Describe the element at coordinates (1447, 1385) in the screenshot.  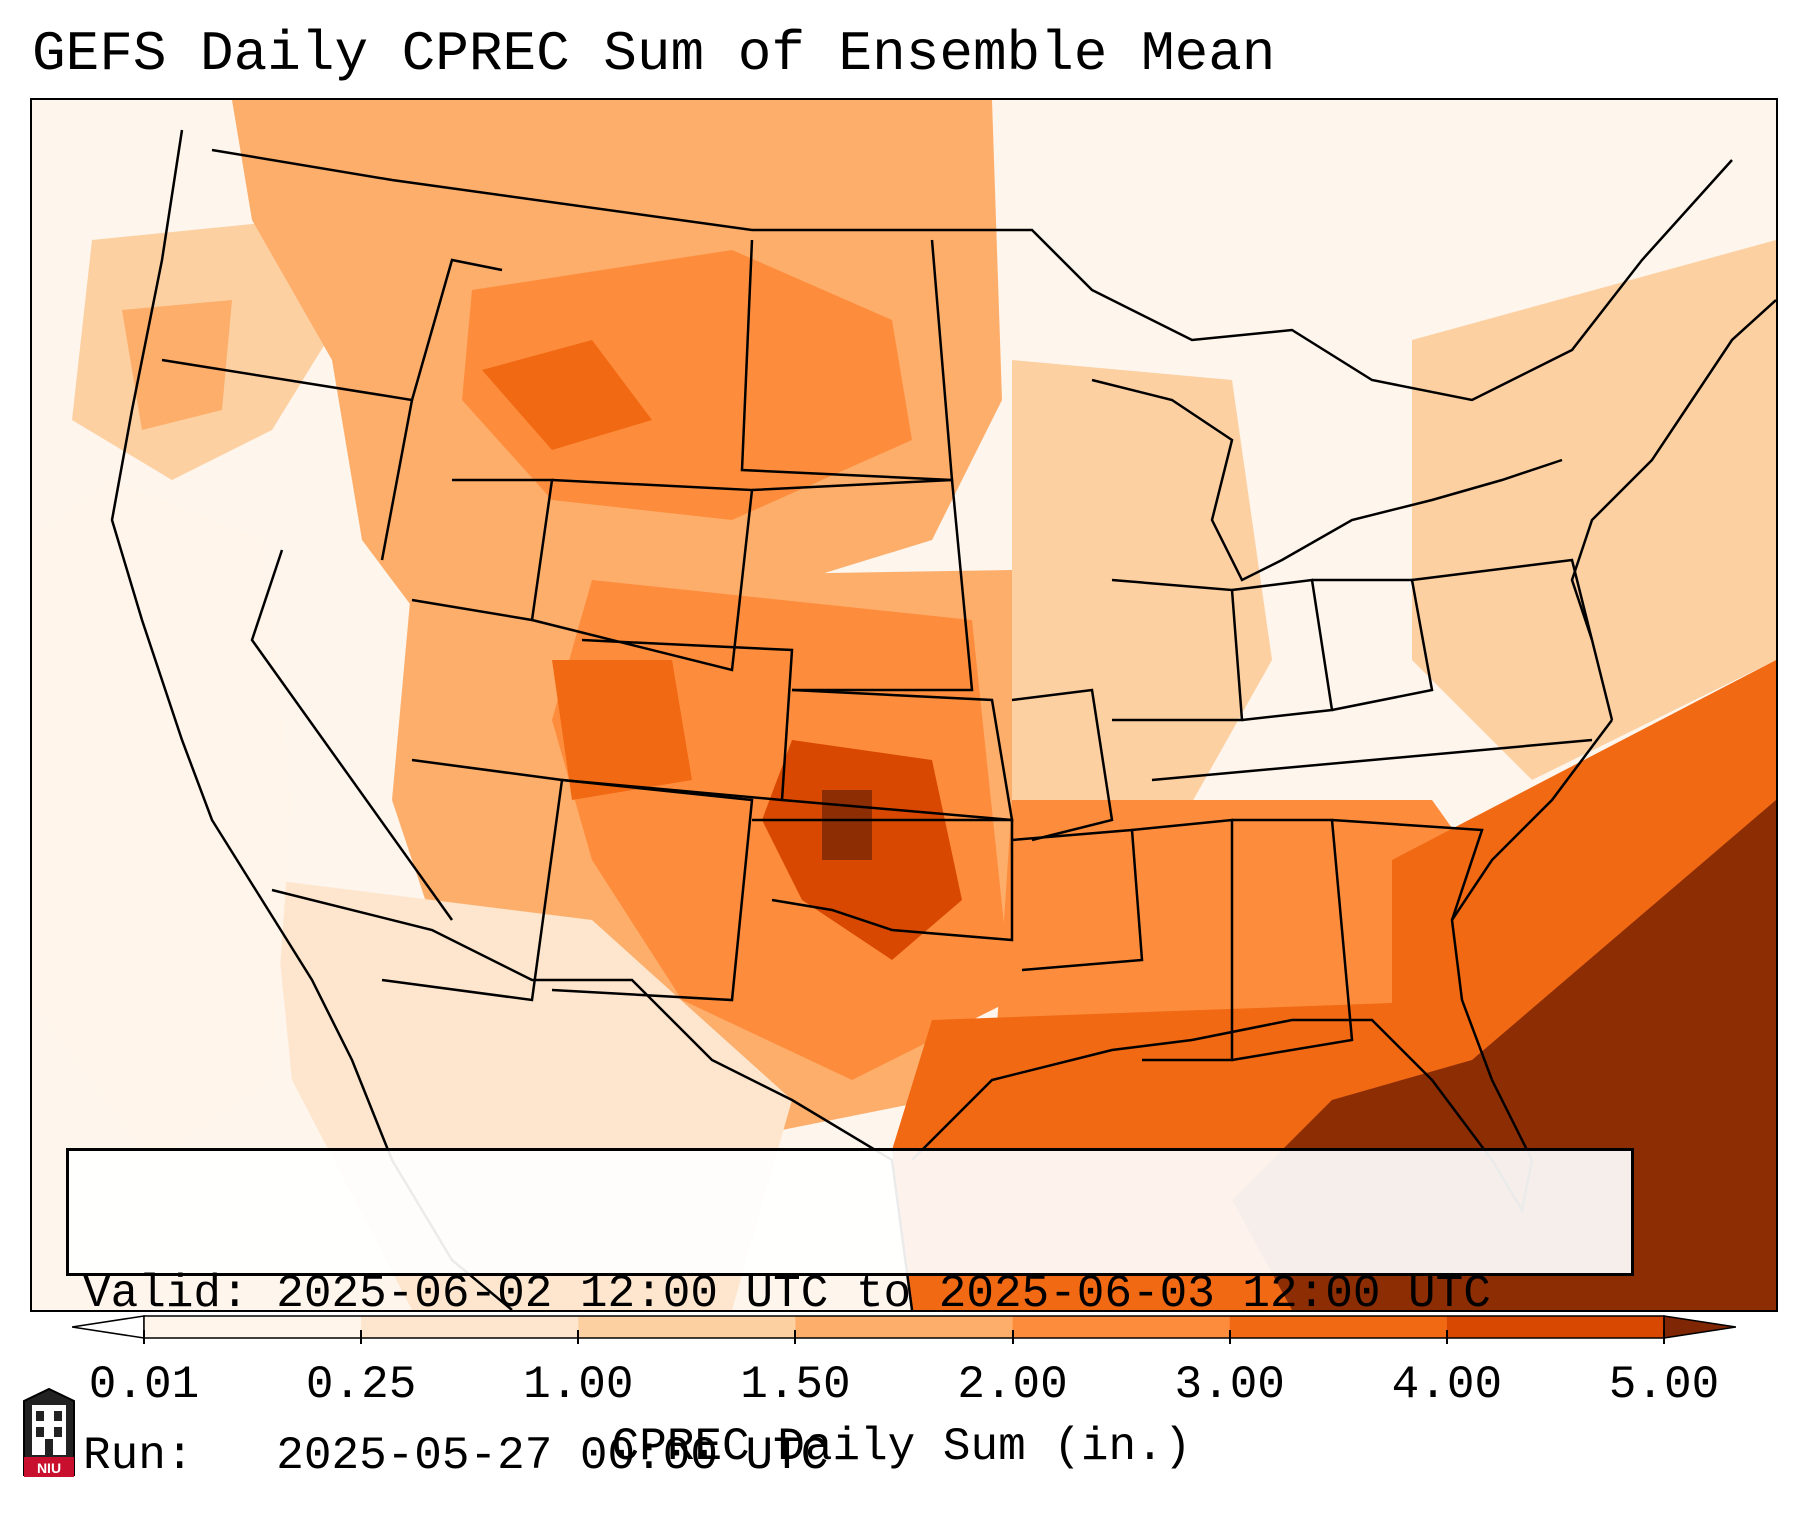
I see `colorbar-tick-label: 4.00` at that location.